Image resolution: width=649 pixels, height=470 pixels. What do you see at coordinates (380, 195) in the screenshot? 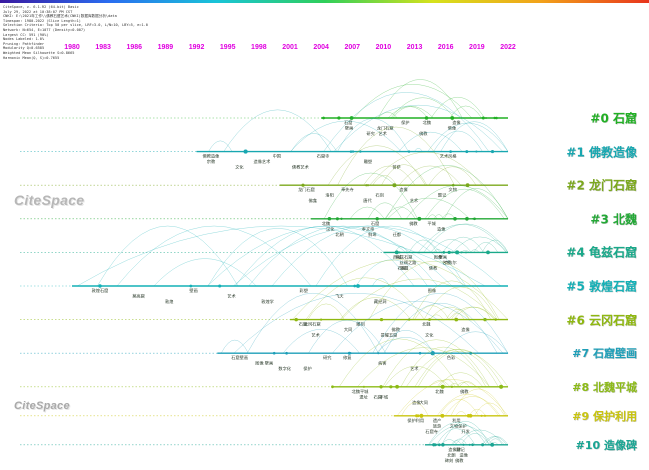
I see `keyword-term: 石刻` at bounding box center [380, 195].